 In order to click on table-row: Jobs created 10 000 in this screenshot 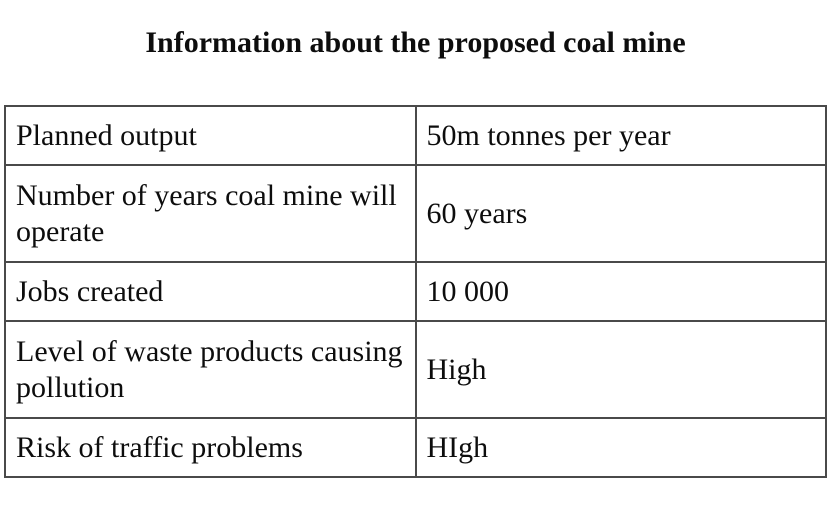, I will do `click(415, 291)`.